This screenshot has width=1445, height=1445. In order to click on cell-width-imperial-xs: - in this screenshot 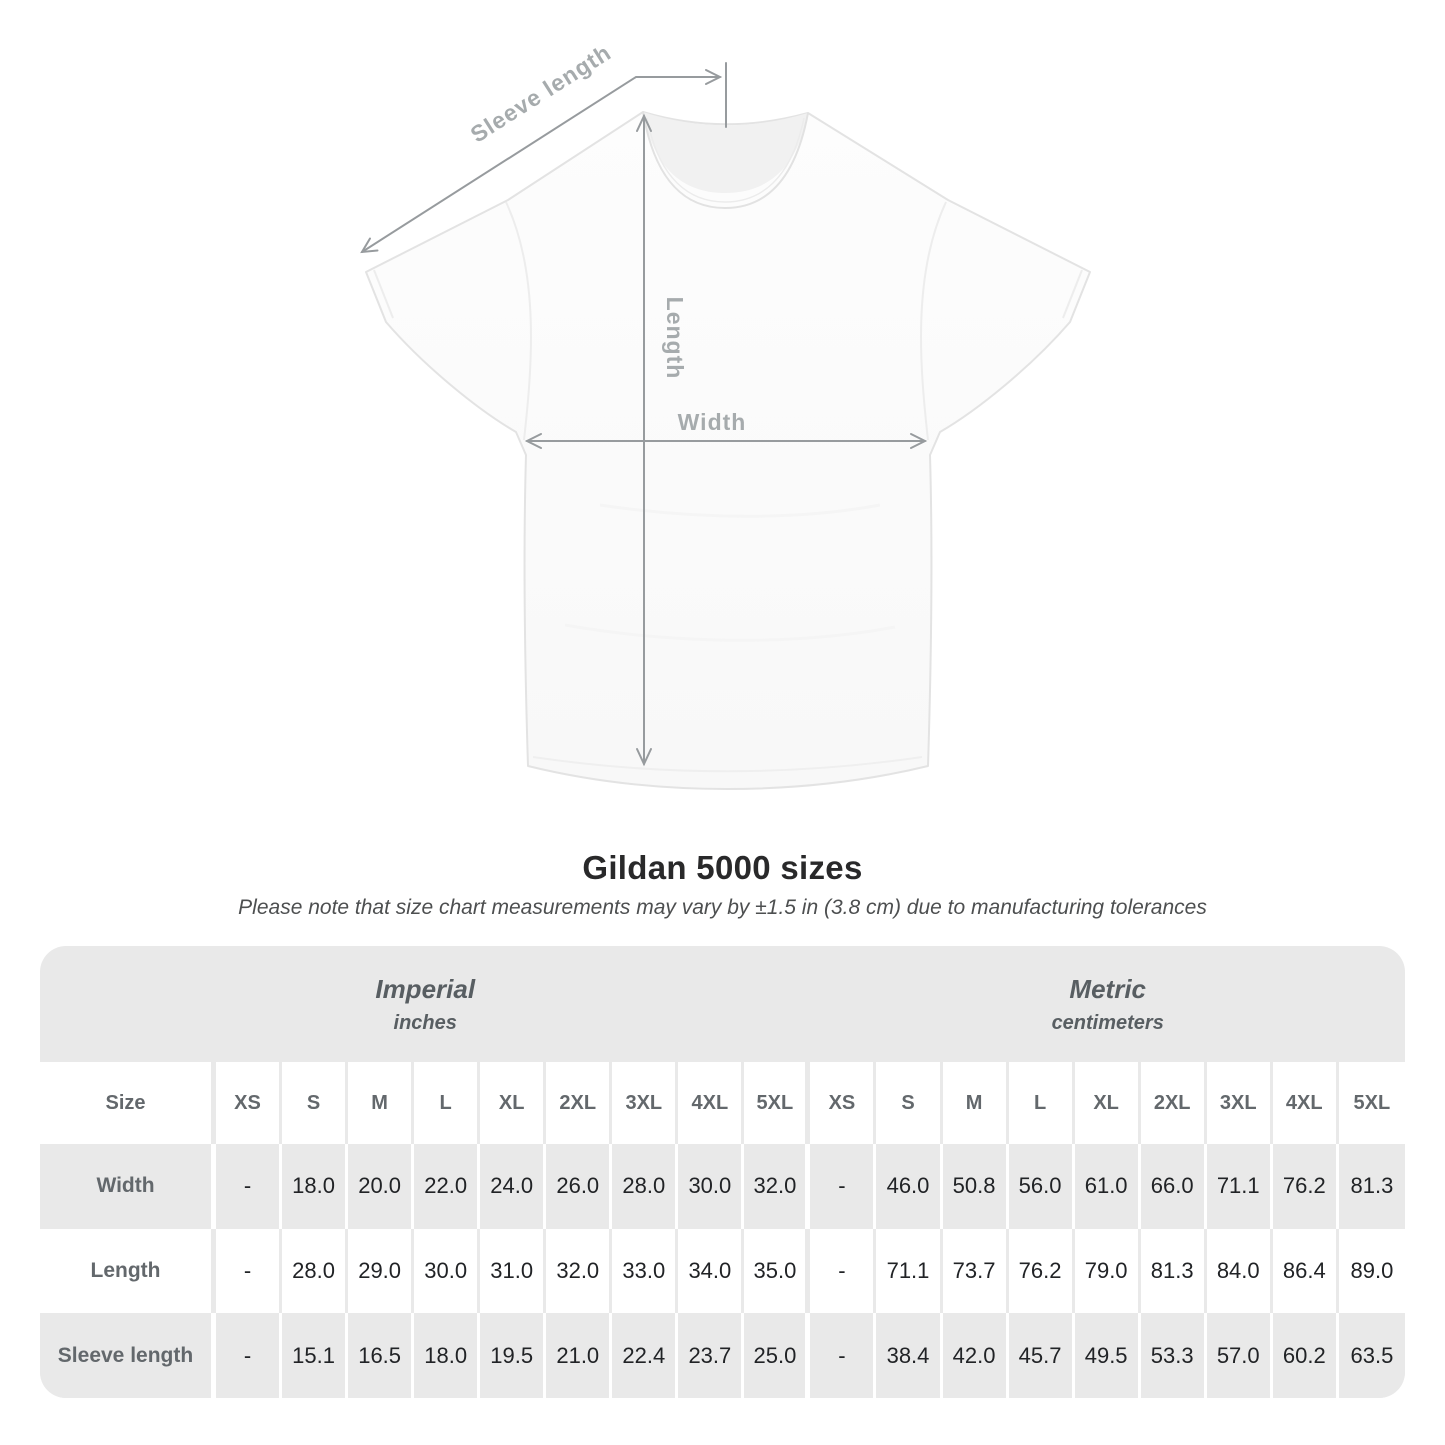, I will do `click(249, 1186)`.